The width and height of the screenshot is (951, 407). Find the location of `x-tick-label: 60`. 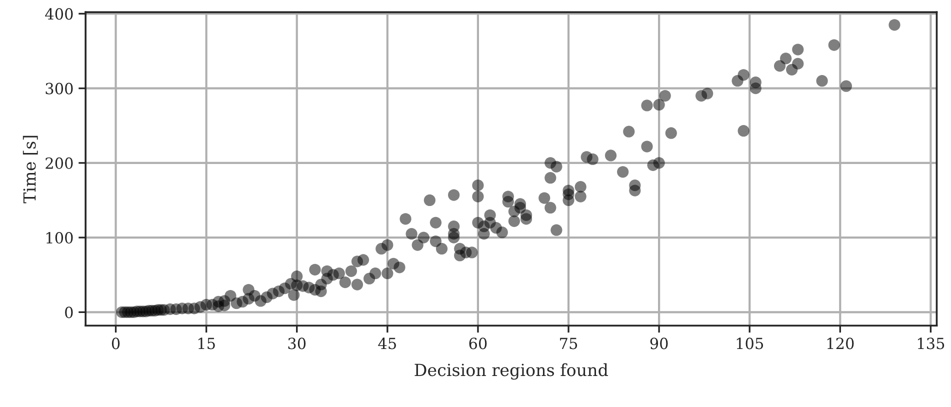

x-tick-label: 60 is located at coordinates (478, 344).